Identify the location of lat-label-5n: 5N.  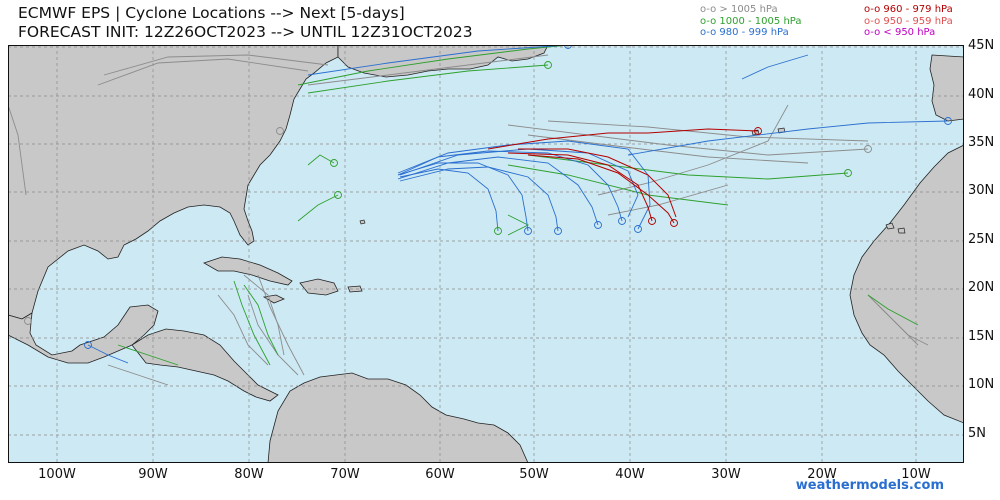
(977, 433).